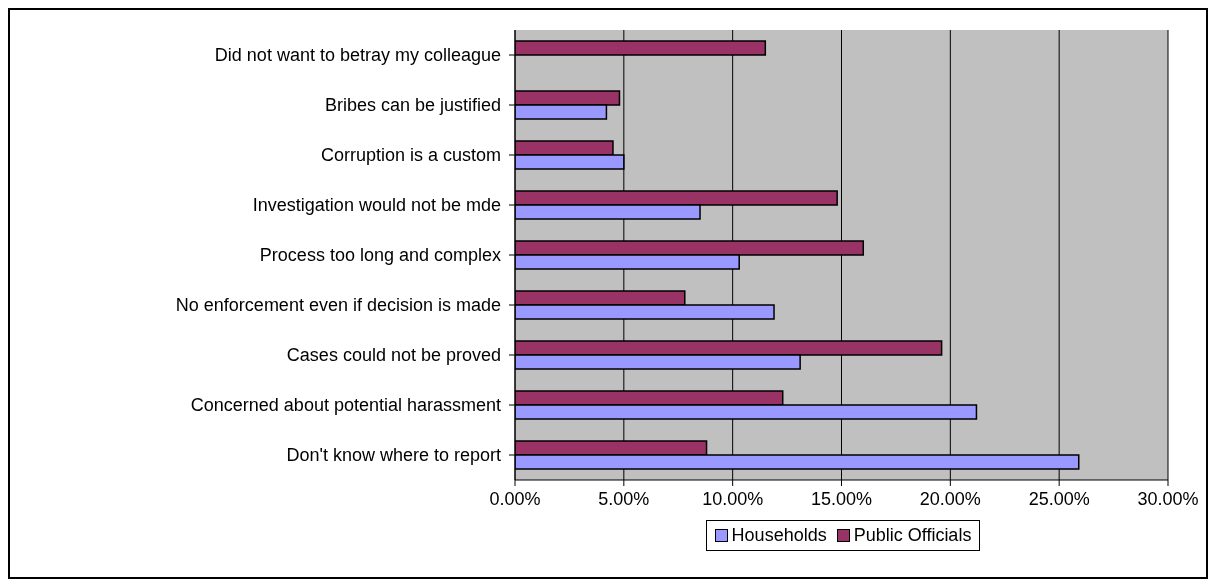  I want to click on y-tick-label: Don't know where to report, so click(393, 455).